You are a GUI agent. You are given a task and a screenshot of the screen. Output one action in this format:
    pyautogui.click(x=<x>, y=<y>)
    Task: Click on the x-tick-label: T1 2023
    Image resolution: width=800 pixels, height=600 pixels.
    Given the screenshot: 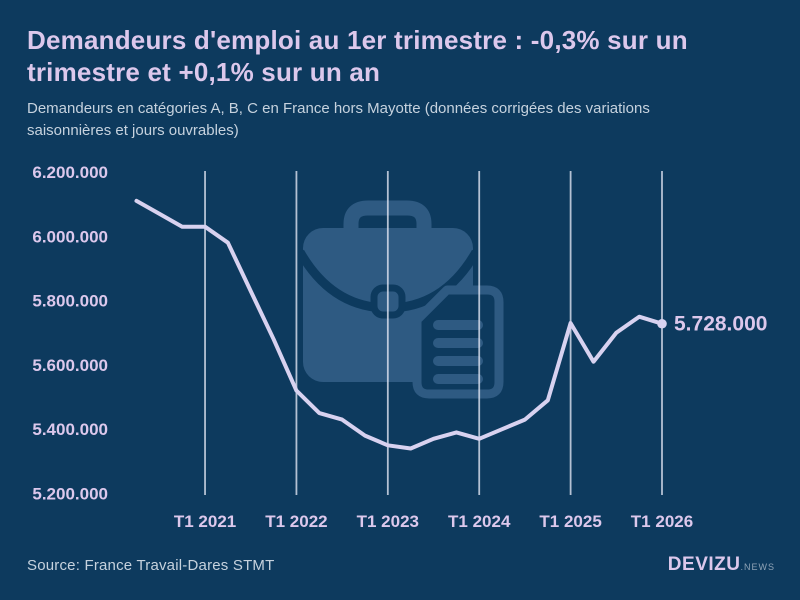 What is the action you would take?
    pyautogui.click(x=388, y=521)
    